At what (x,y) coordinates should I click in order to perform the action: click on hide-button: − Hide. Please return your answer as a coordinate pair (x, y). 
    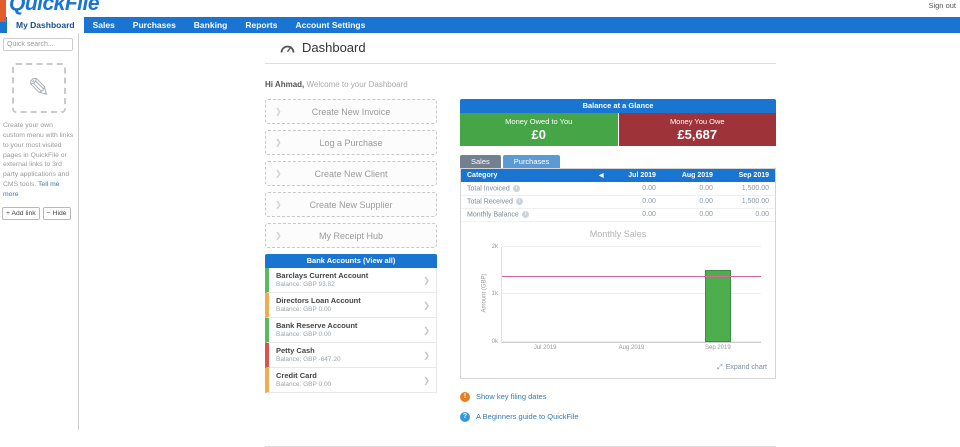
    Looking at the image, I should click on (56, 213).